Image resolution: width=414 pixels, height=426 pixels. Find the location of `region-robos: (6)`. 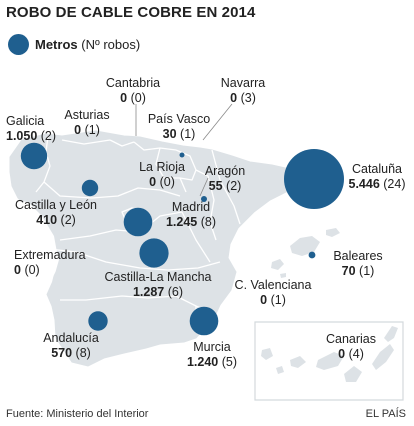

region-robos: (6) is located at coordinates (175, 292).